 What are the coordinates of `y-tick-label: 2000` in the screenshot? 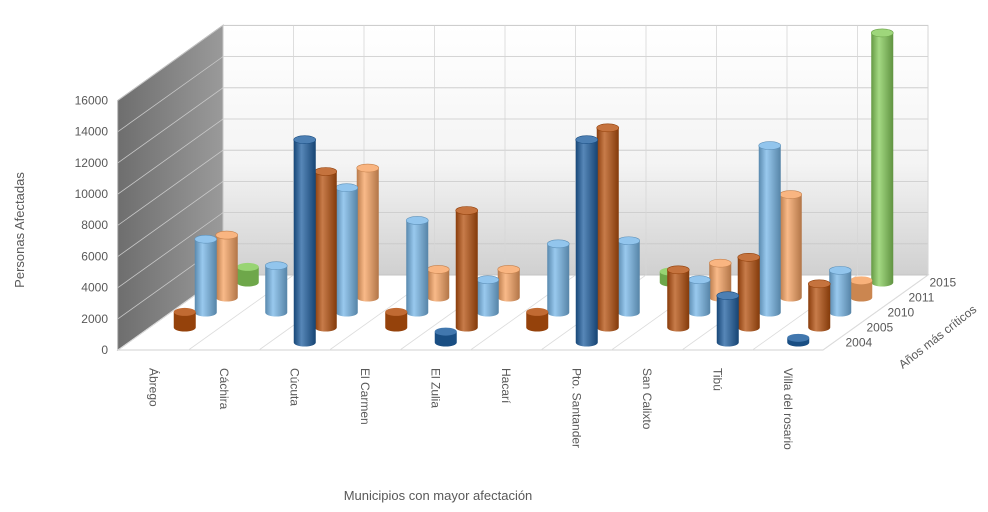 It's located at (94, 319).